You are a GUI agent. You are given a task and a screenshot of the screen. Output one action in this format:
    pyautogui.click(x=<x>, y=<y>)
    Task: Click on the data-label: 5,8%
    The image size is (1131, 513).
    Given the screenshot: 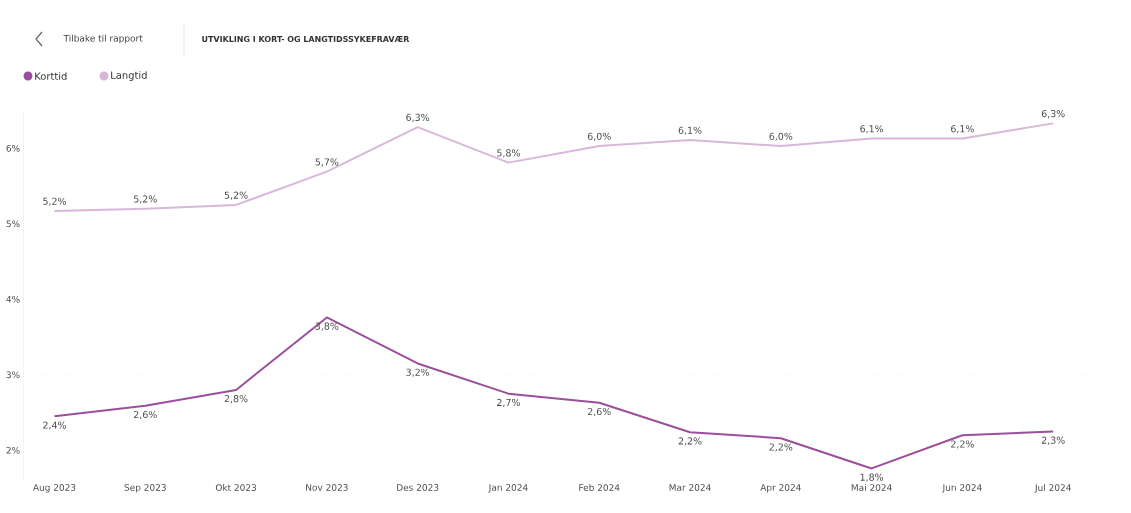 What is the action you would take?
    pyautogui.click(x=508, y=153)
    